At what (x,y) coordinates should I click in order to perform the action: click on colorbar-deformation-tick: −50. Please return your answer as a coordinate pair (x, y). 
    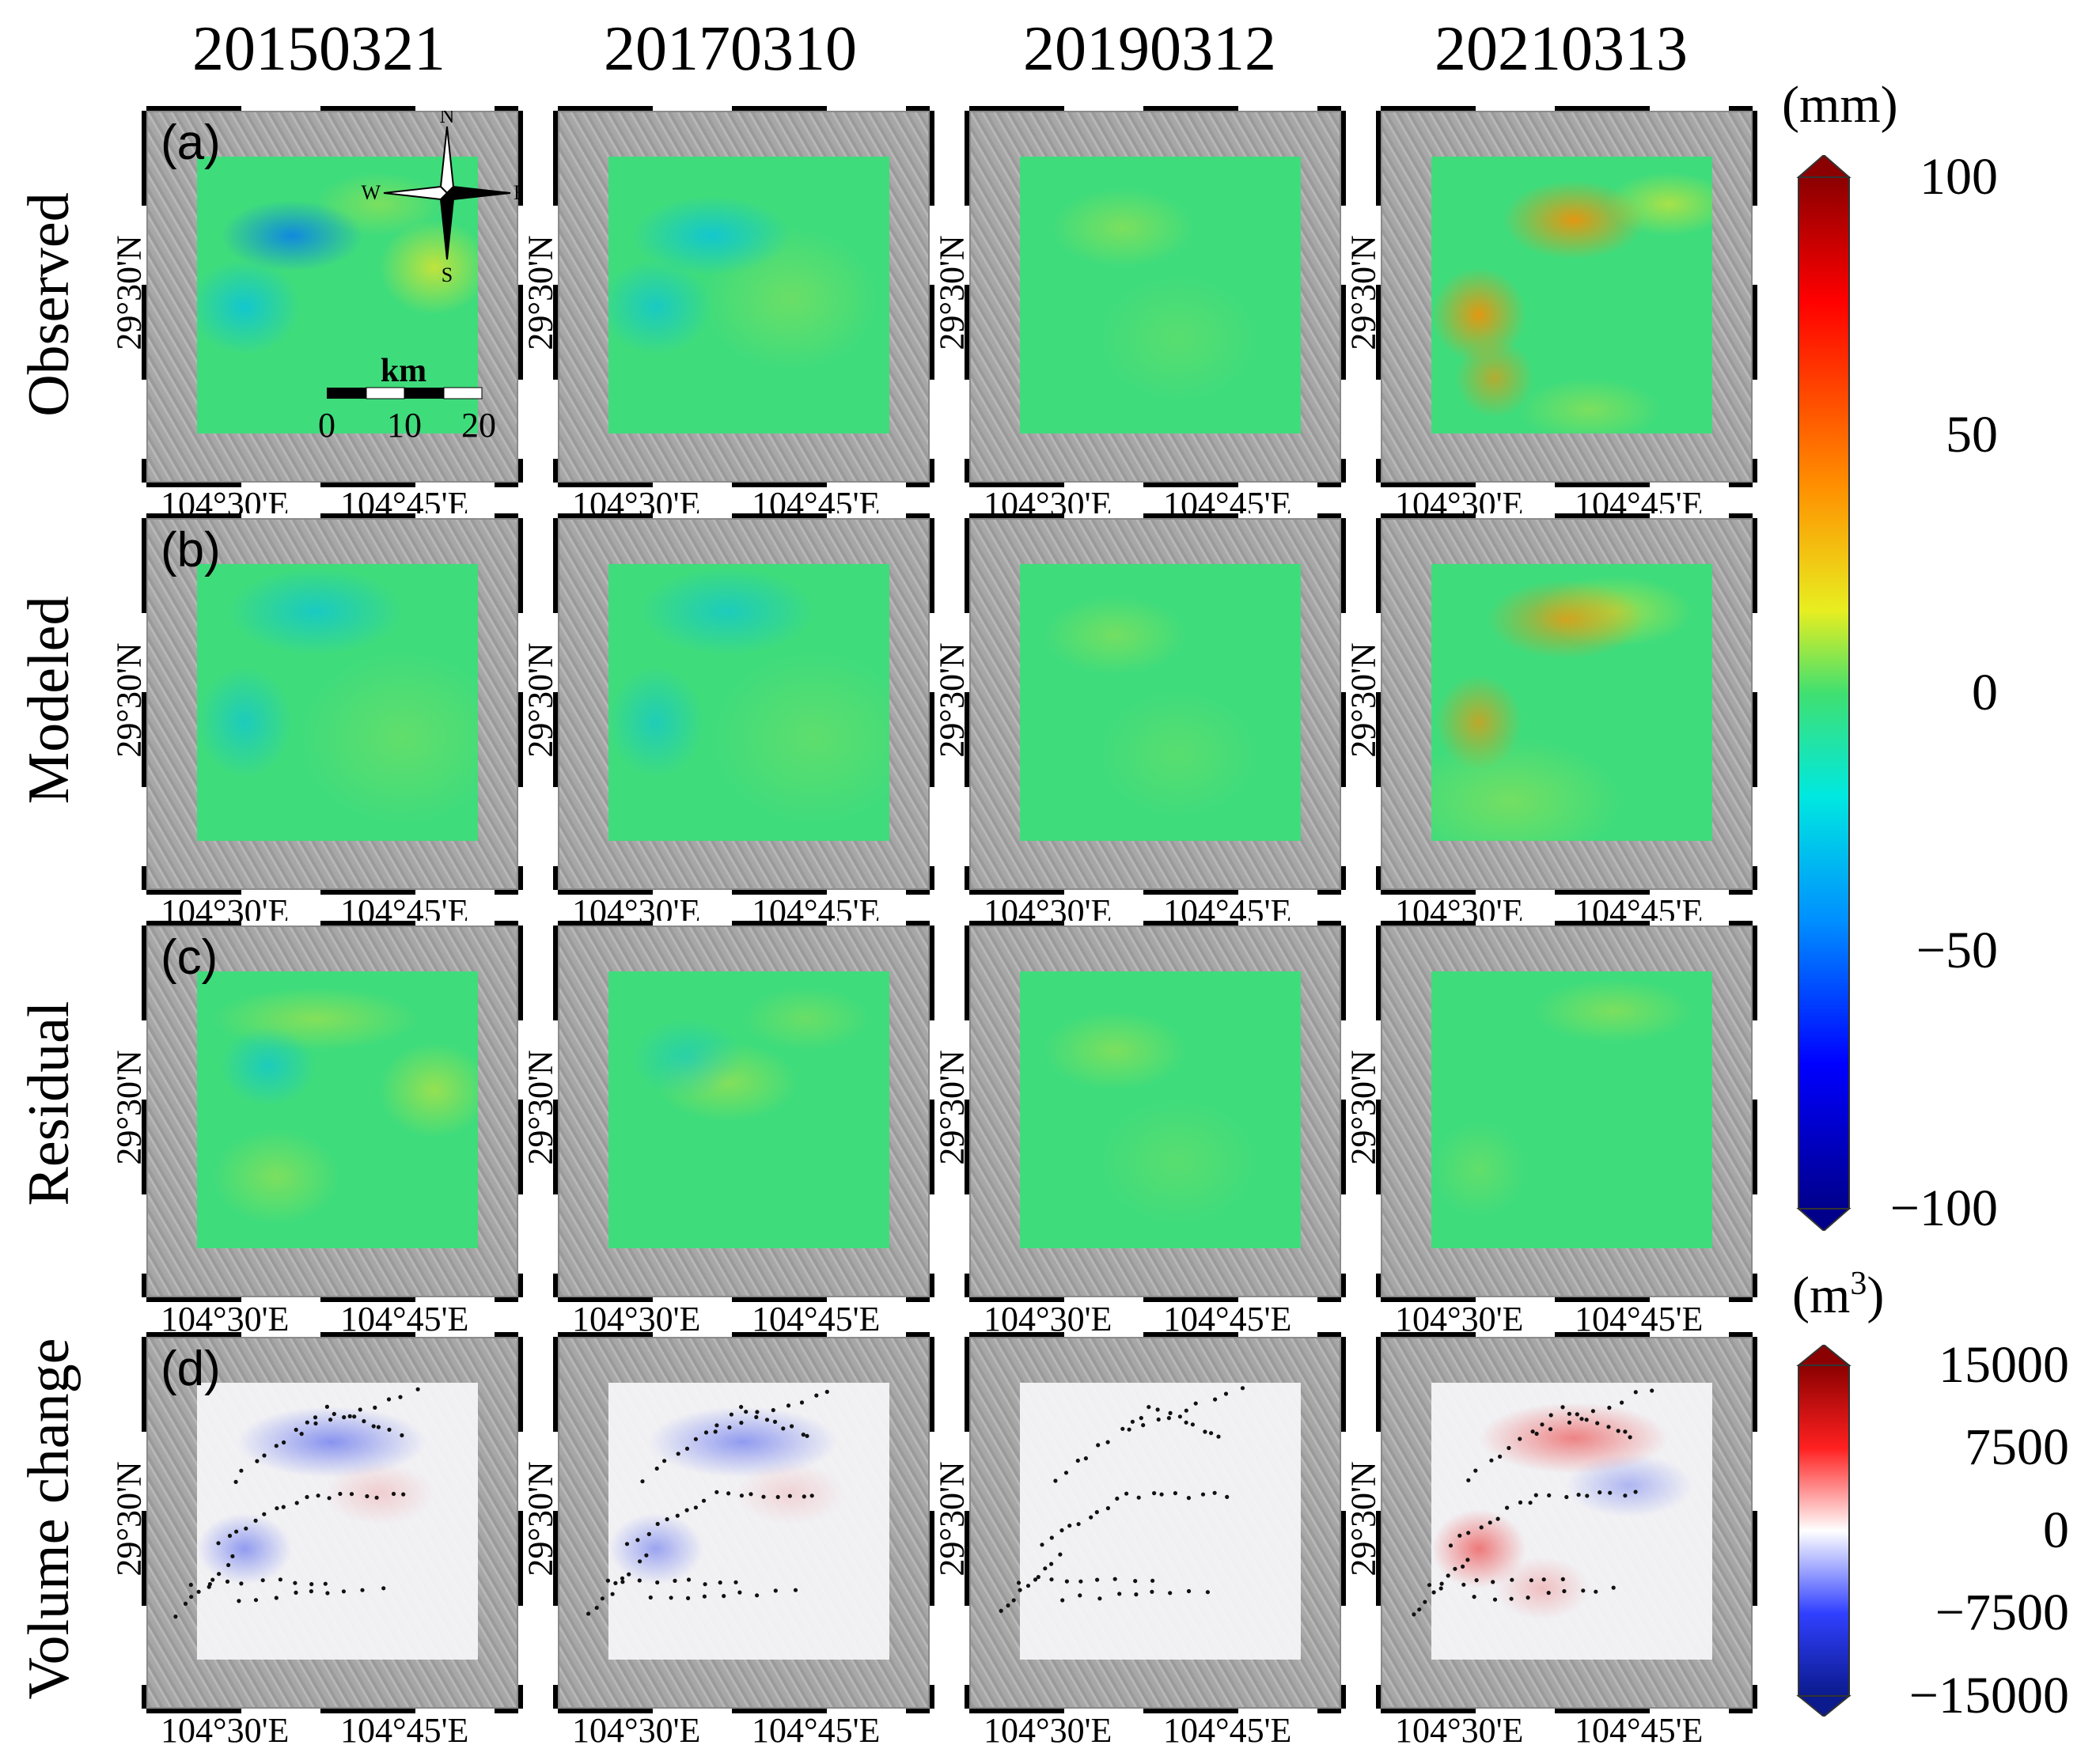
    Looking at the image, I should click on (1957, 950).